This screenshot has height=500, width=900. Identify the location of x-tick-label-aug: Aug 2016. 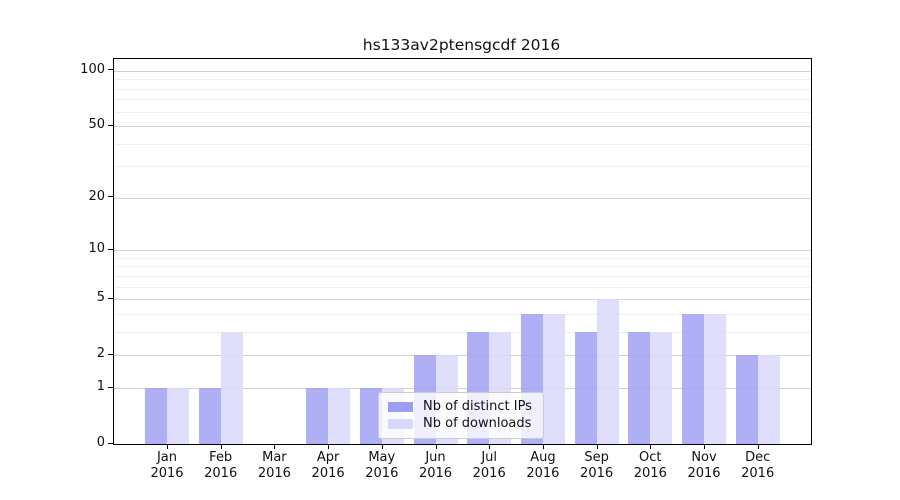
(543, 465).